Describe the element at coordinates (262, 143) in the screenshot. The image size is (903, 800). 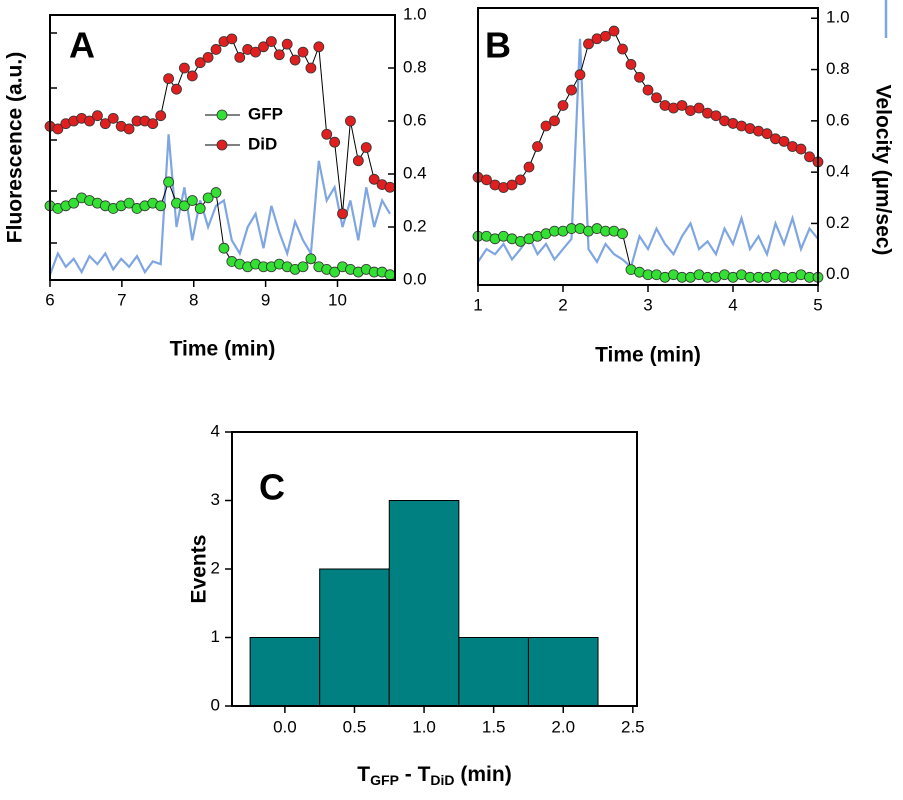
I see `legend-label: DiD` at that location.